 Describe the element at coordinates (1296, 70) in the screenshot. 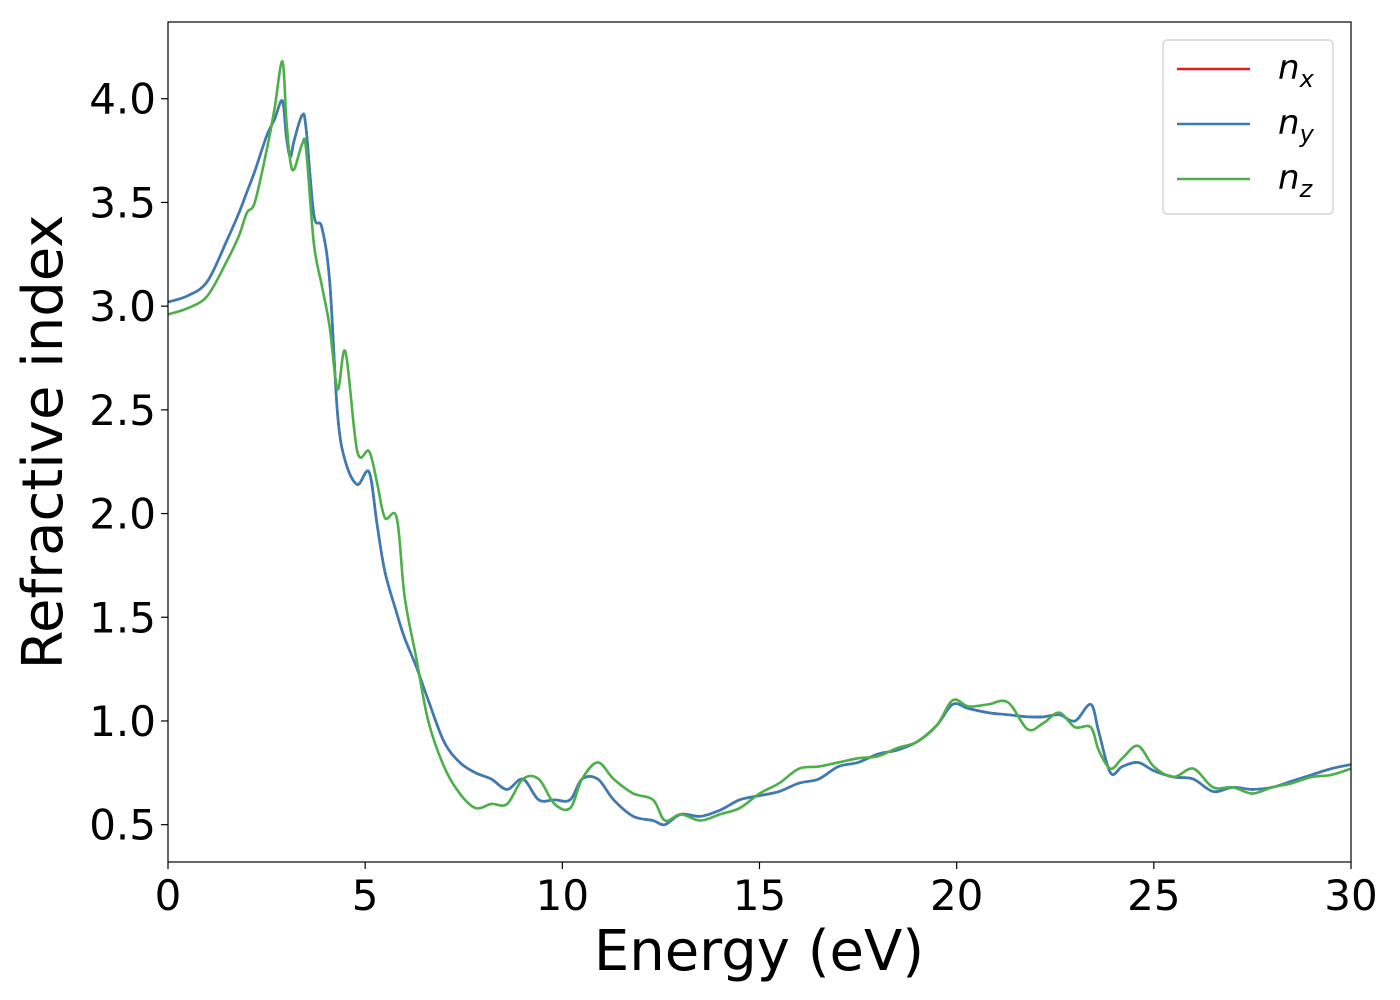

I see `legend-label-x: nx` at that location.